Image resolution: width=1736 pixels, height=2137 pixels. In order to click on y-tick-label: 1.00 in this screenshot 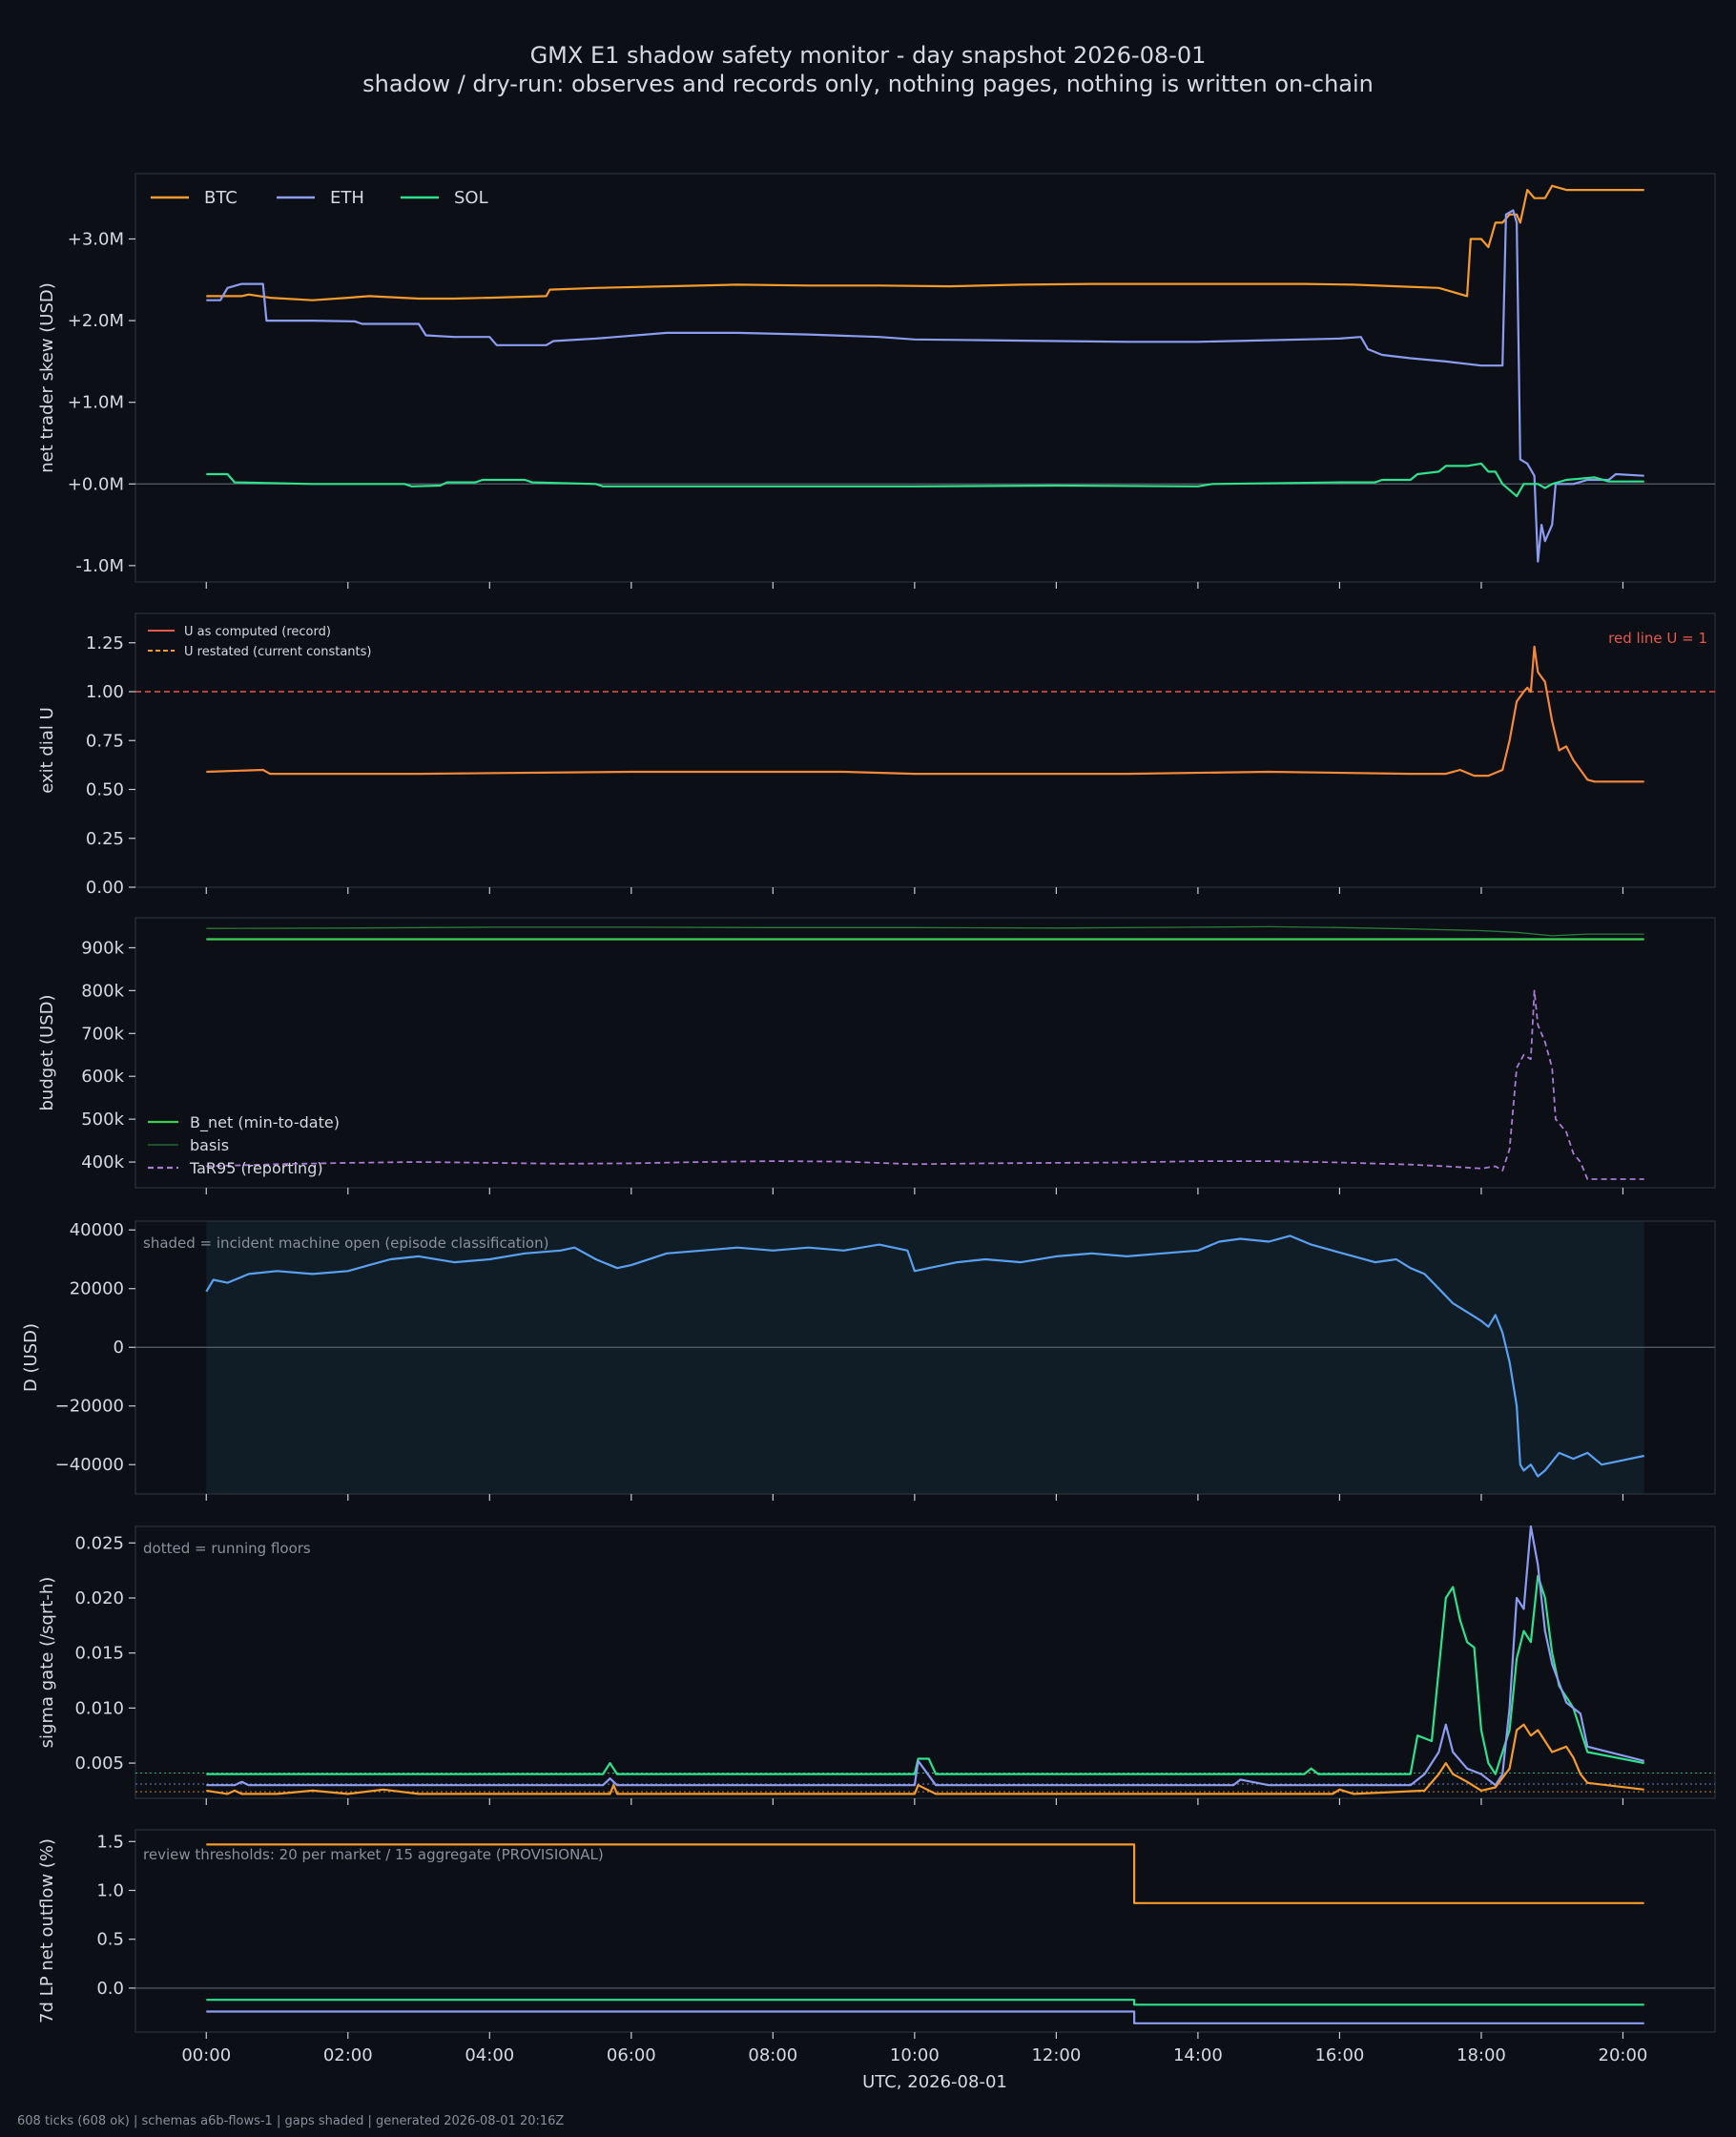, I will do `click(105, 692)`.